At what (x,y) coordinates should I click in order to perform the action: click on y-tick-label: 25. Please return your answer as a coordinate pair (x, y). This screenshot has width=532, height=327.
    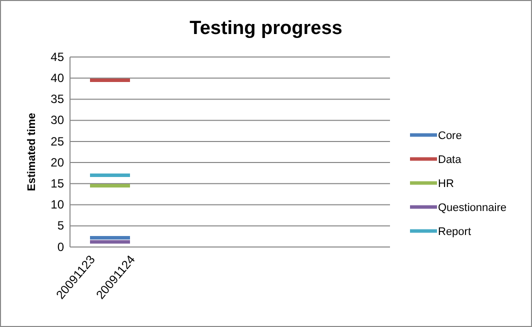
    Looking at the image, I should click on (57, 141).